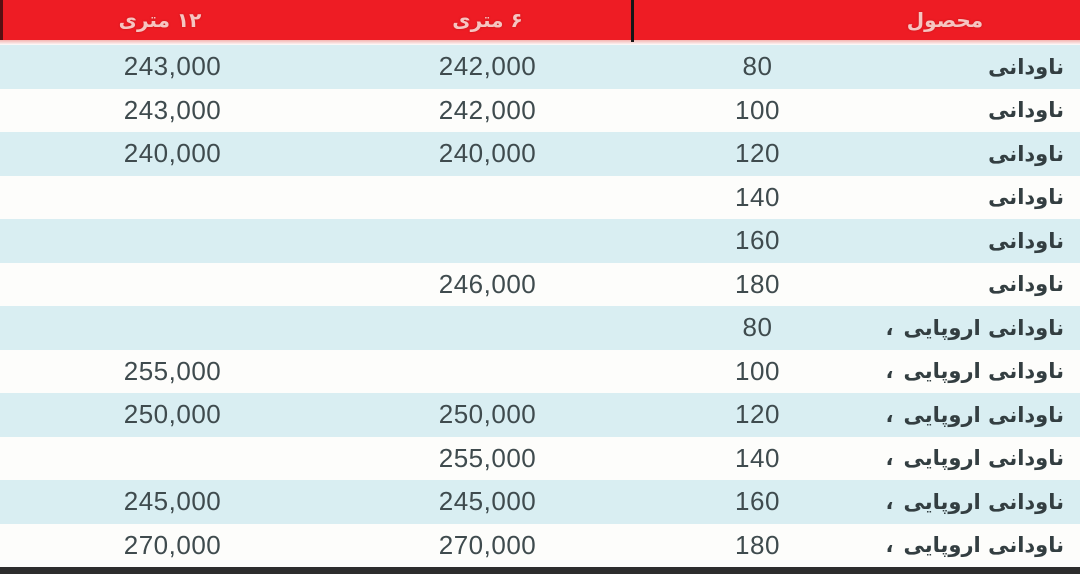  What do you see at coordinates (172, 544) in the screenshot?
I see `price-12m-cell: 270,000` at bounding box center [172, 544].